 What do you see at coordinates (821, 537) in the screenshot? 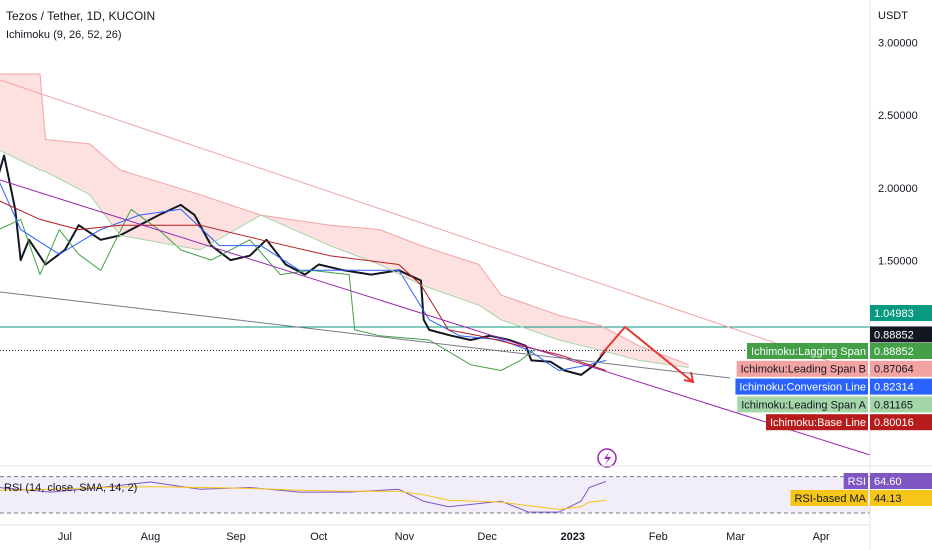
I see `x-tick-label: Apr` at bounding box center [821, 537].